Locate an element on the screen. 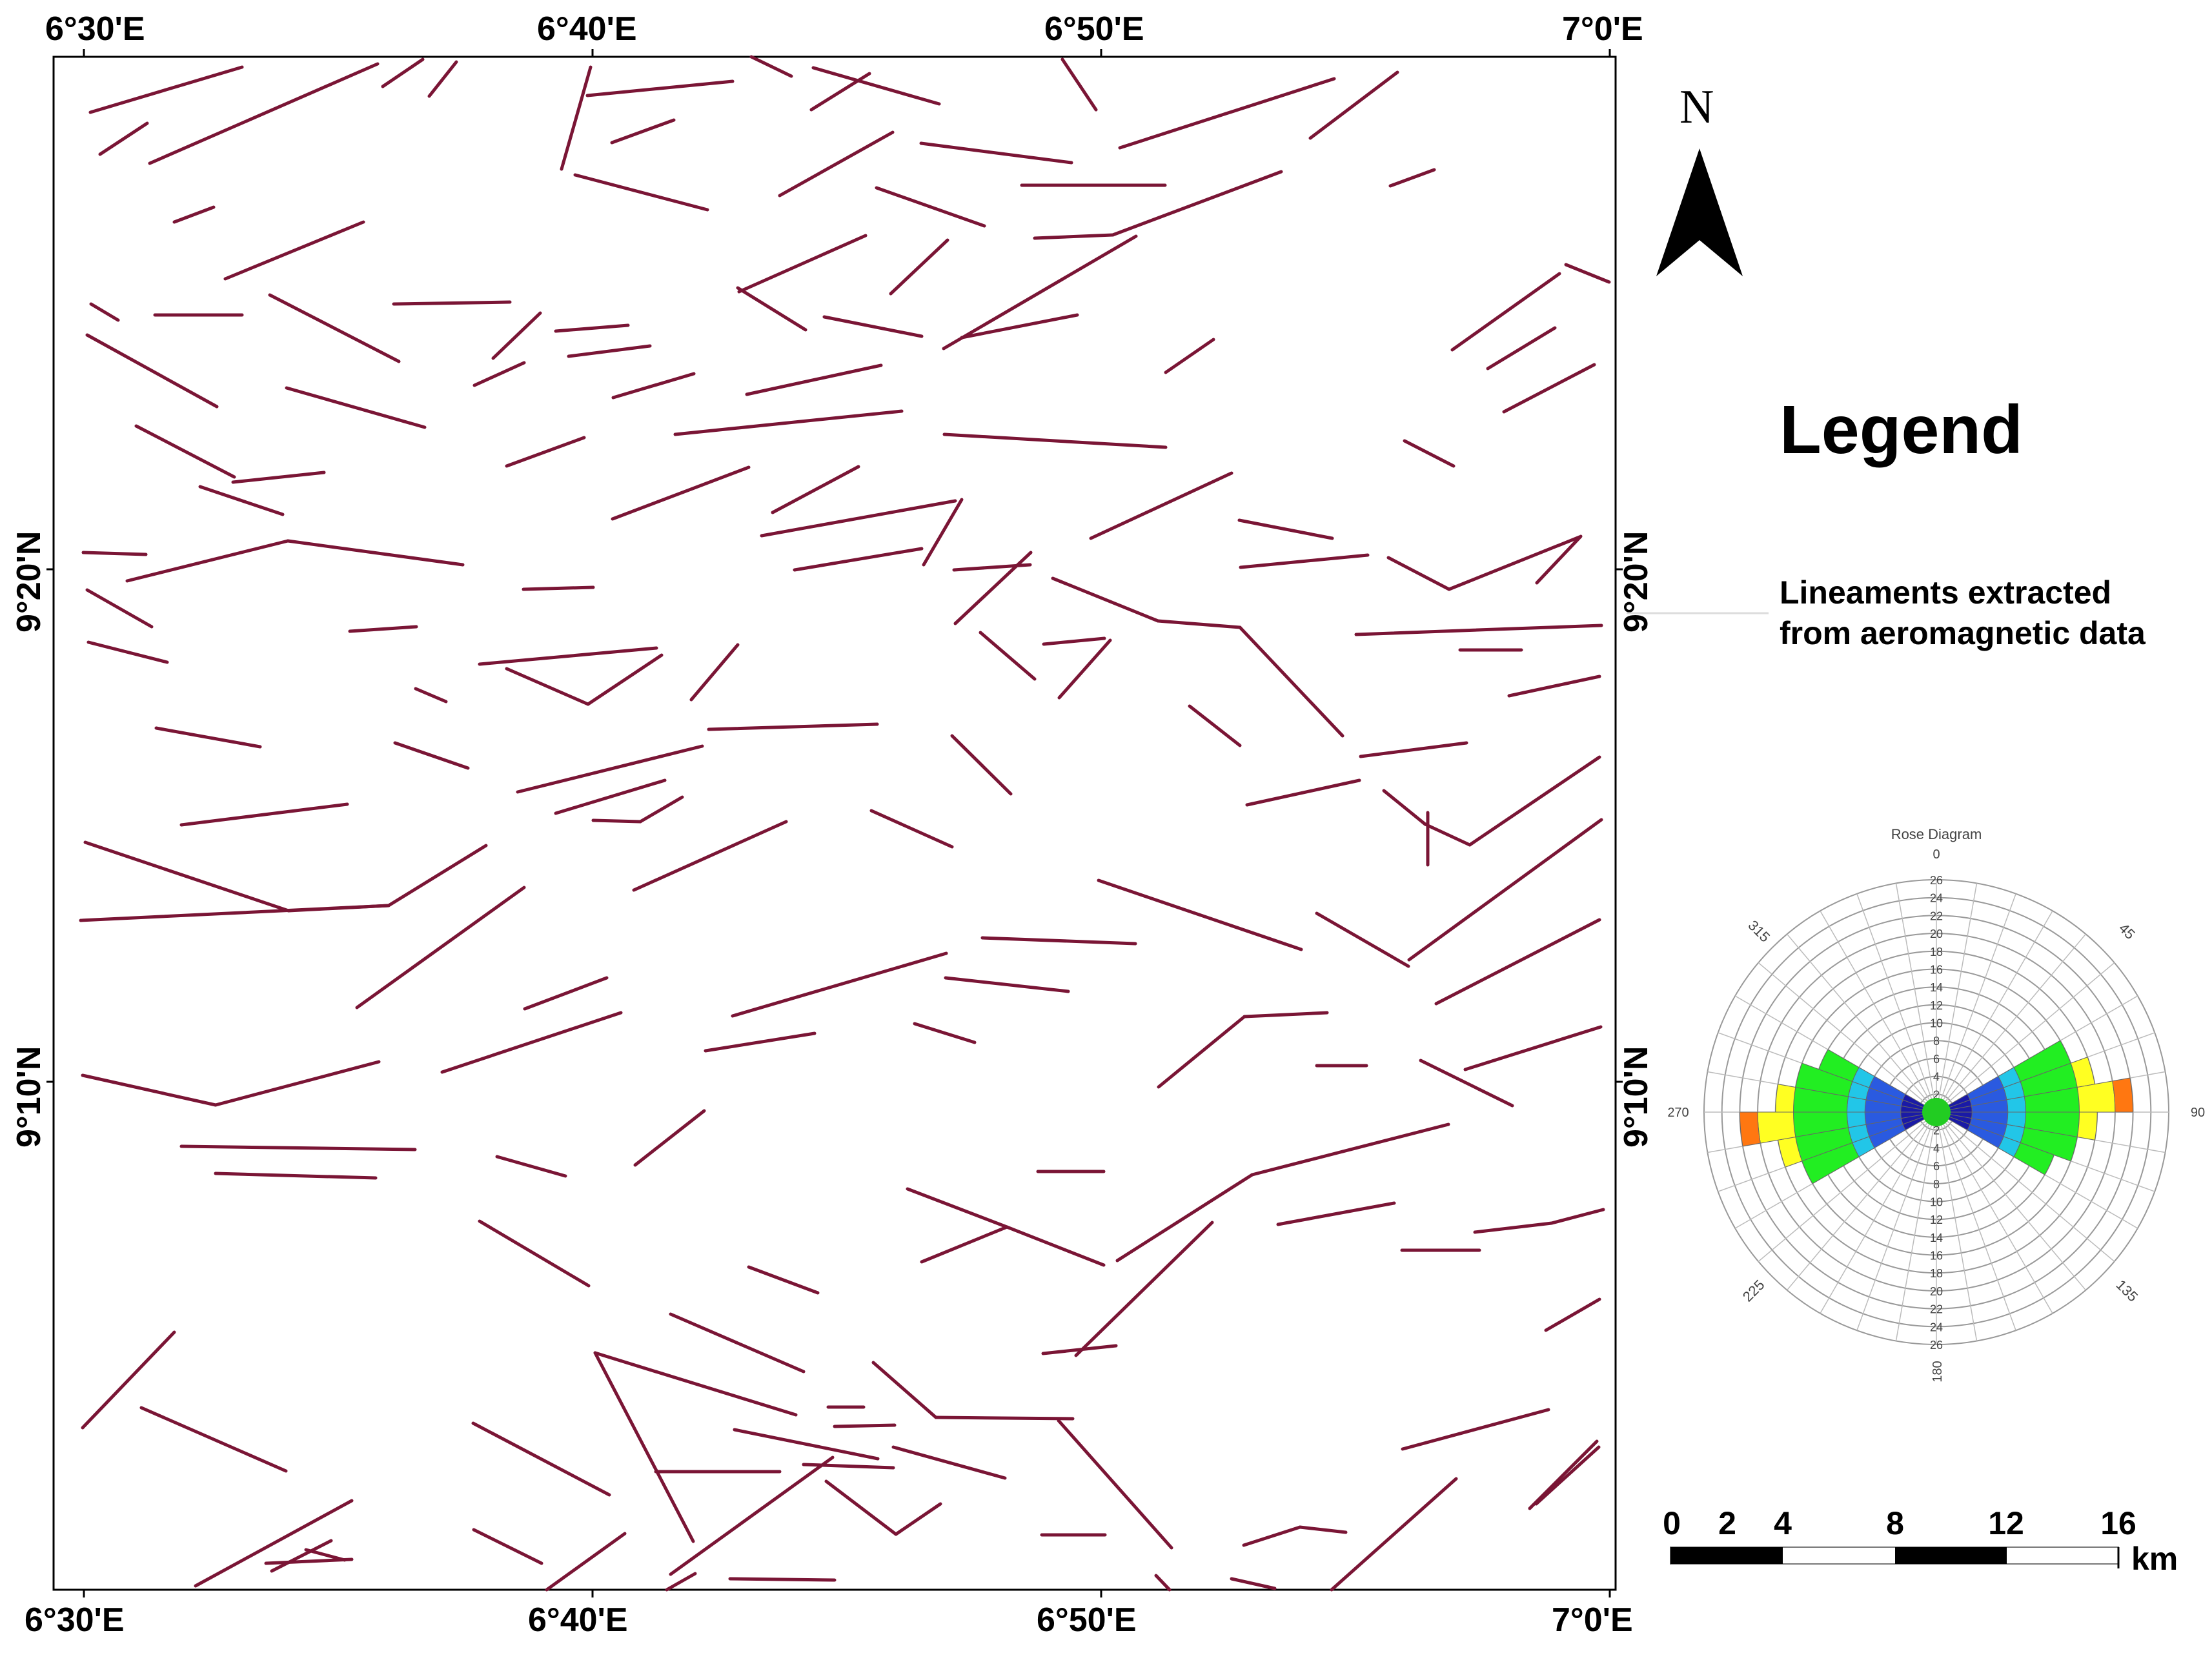  north-arrow-label: N is located at coordinates (1696, 107).